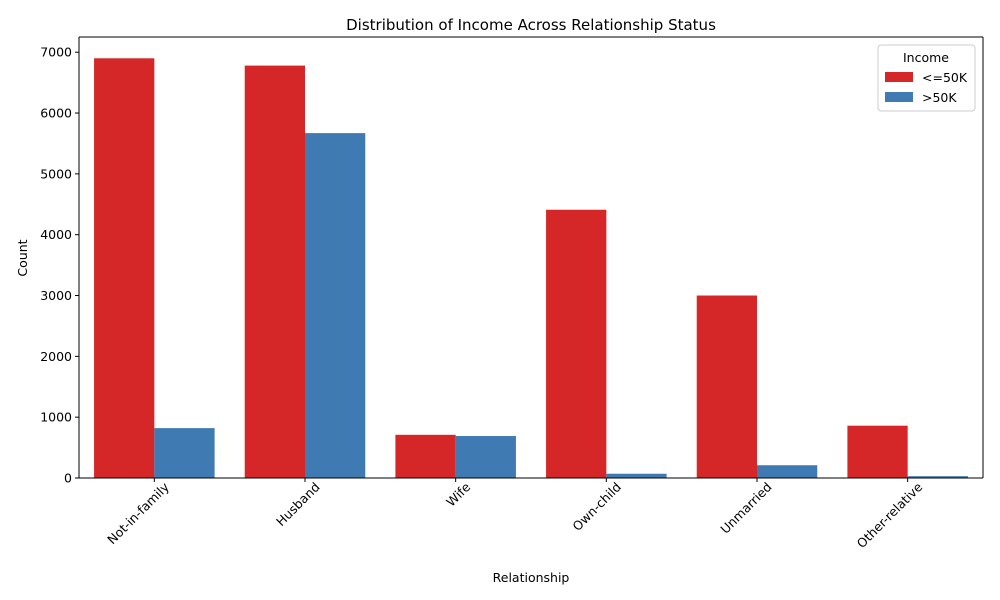  What do you see at coordinates (899, 77) in the screenshot?
I see `legend-swatch-le50k` at bounding box center [899, 77].